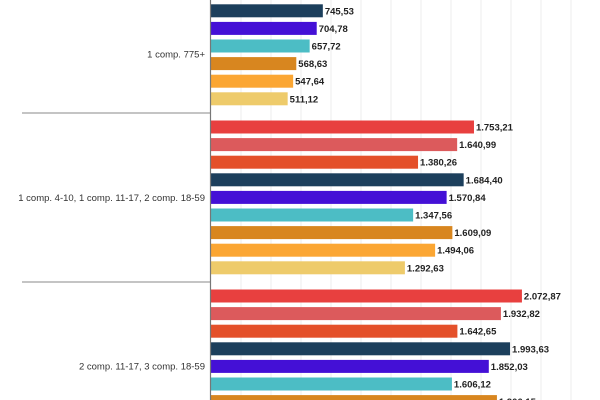 The image size is (600, 400). What do you see at coordinates (495, 128) in the screenshot?
I see `data-label: 1.753,21` at bounding box center [495, 128].